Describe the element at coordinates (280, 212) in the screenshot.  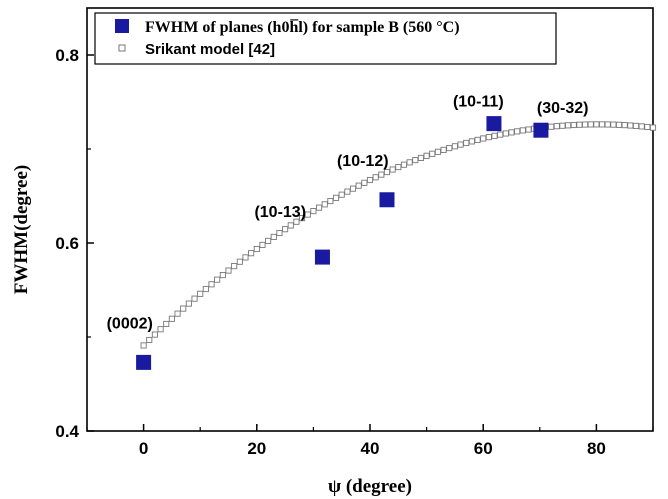
I see `plane-label: (10-13)` at that location.